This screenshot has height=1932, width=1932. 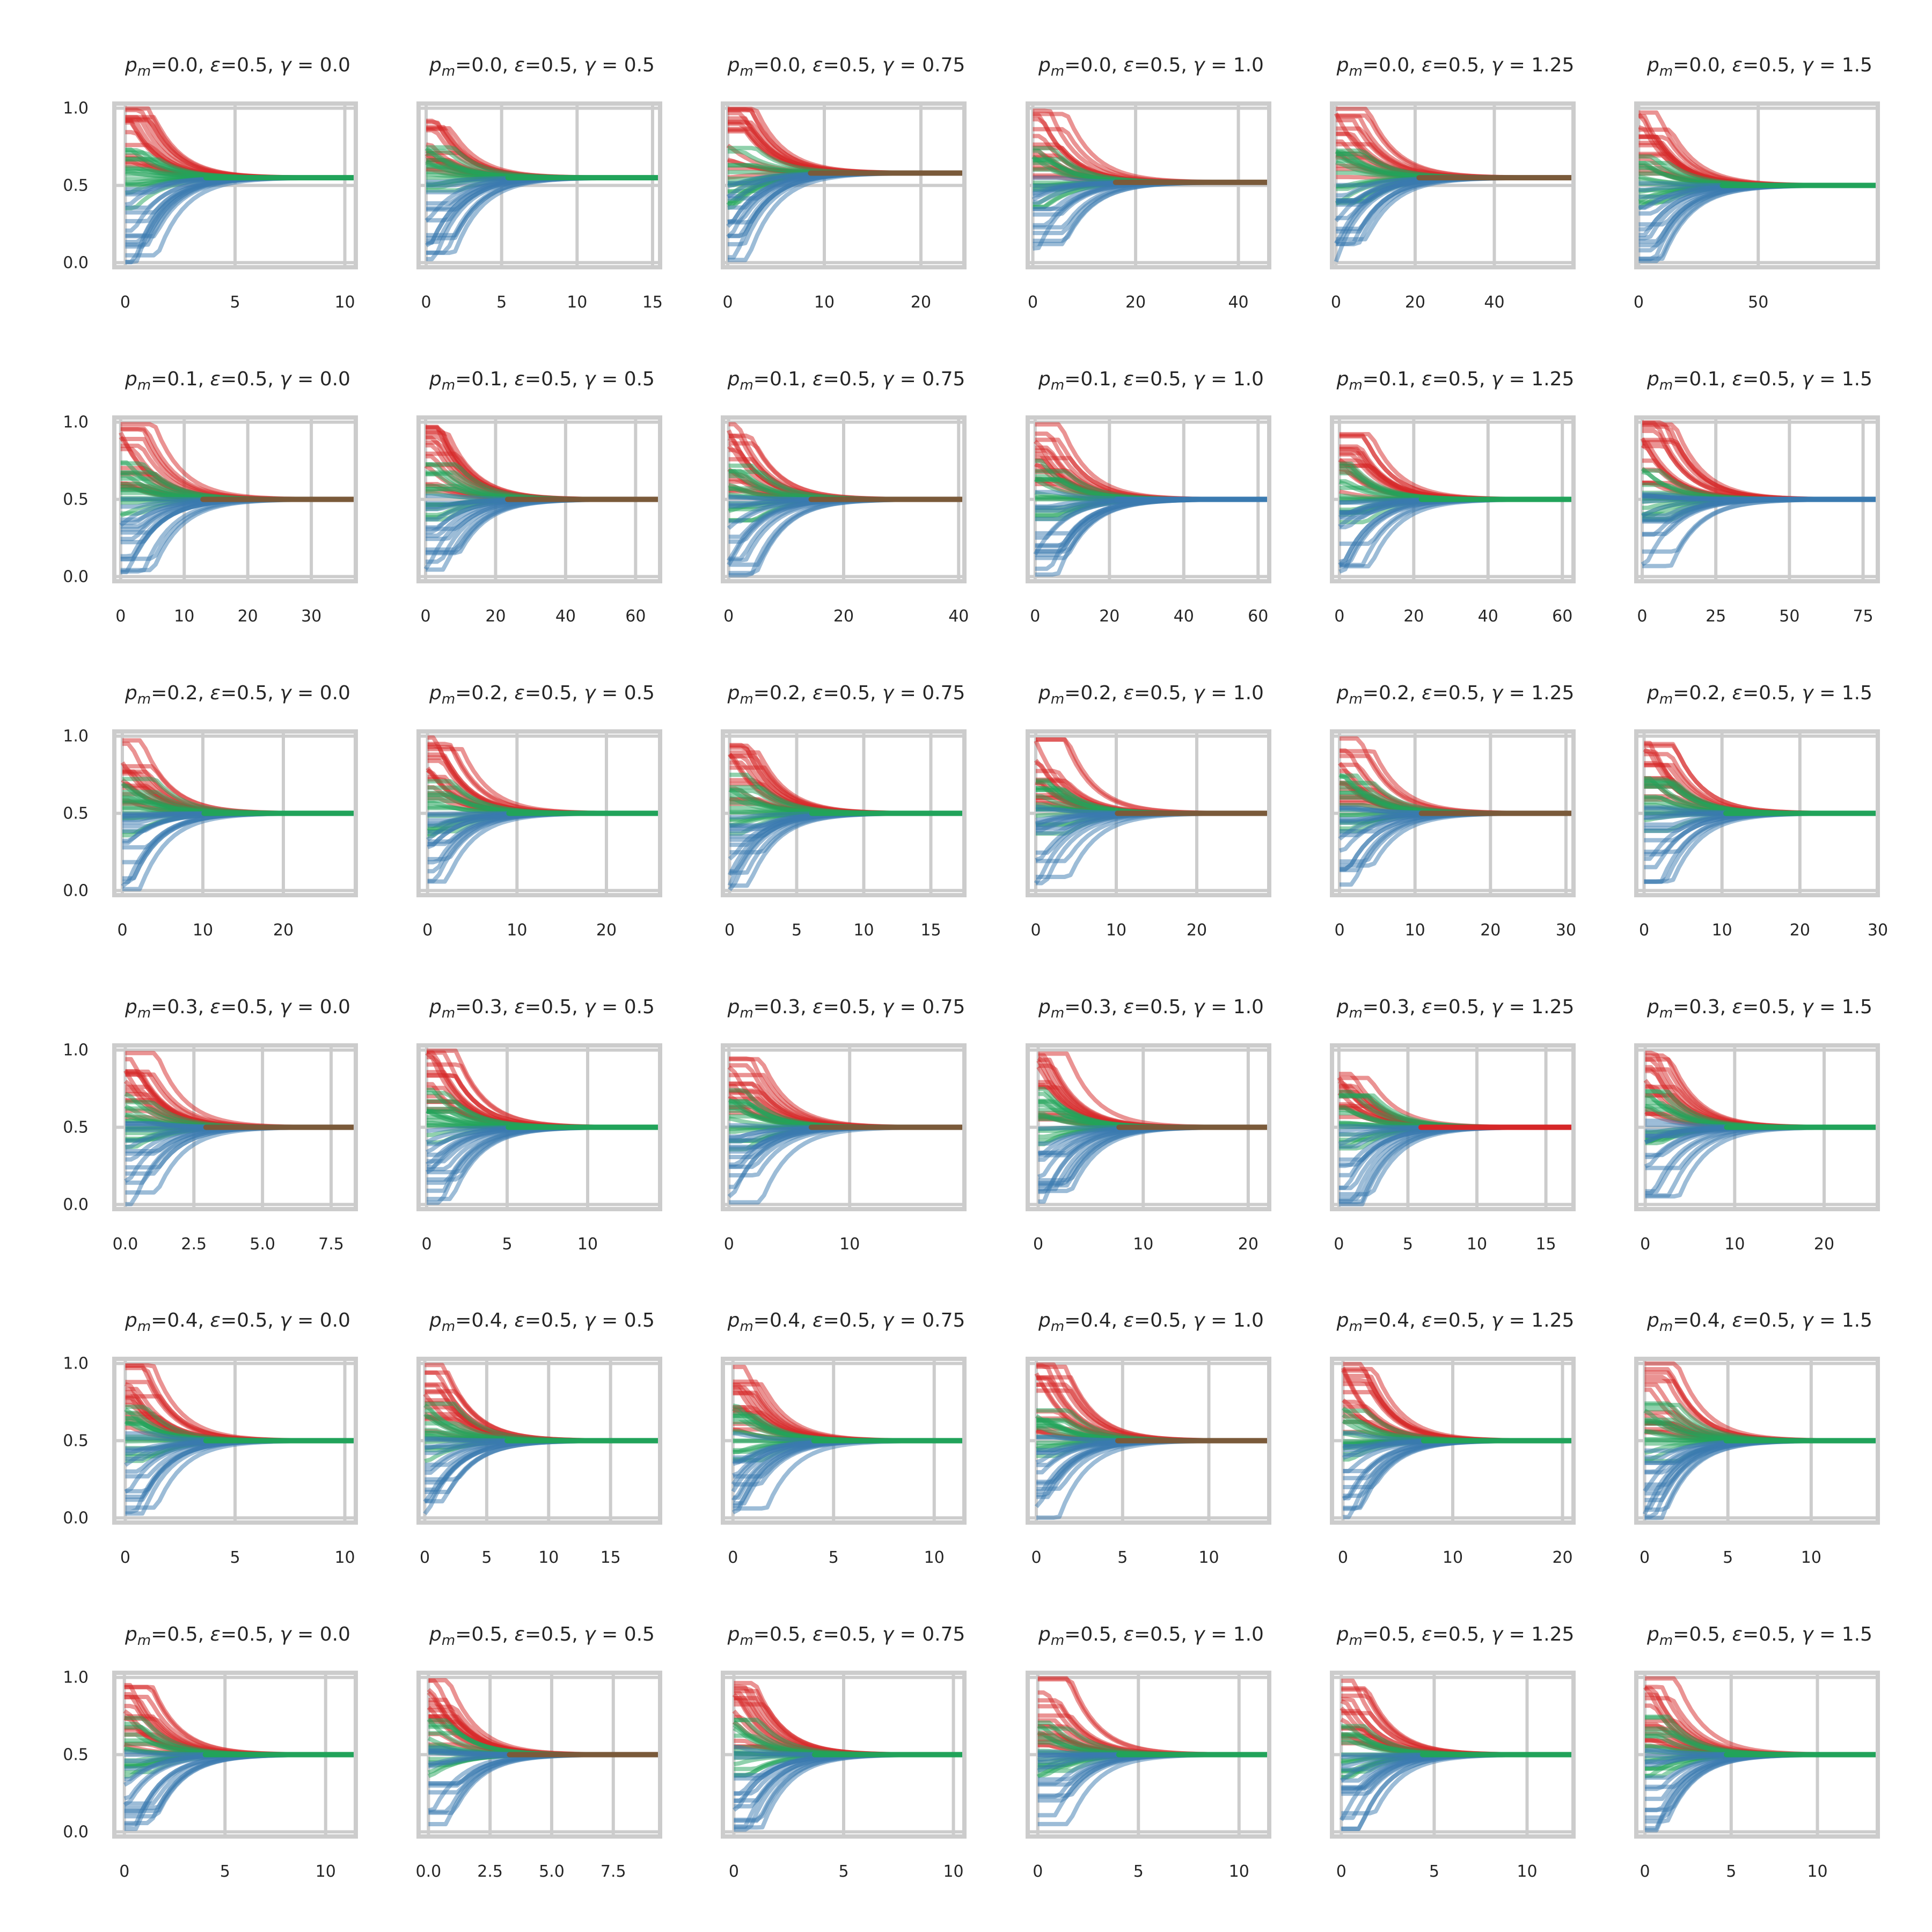 I want to click on title-pm-value: =0.4,, so click(x=783, y=1320).